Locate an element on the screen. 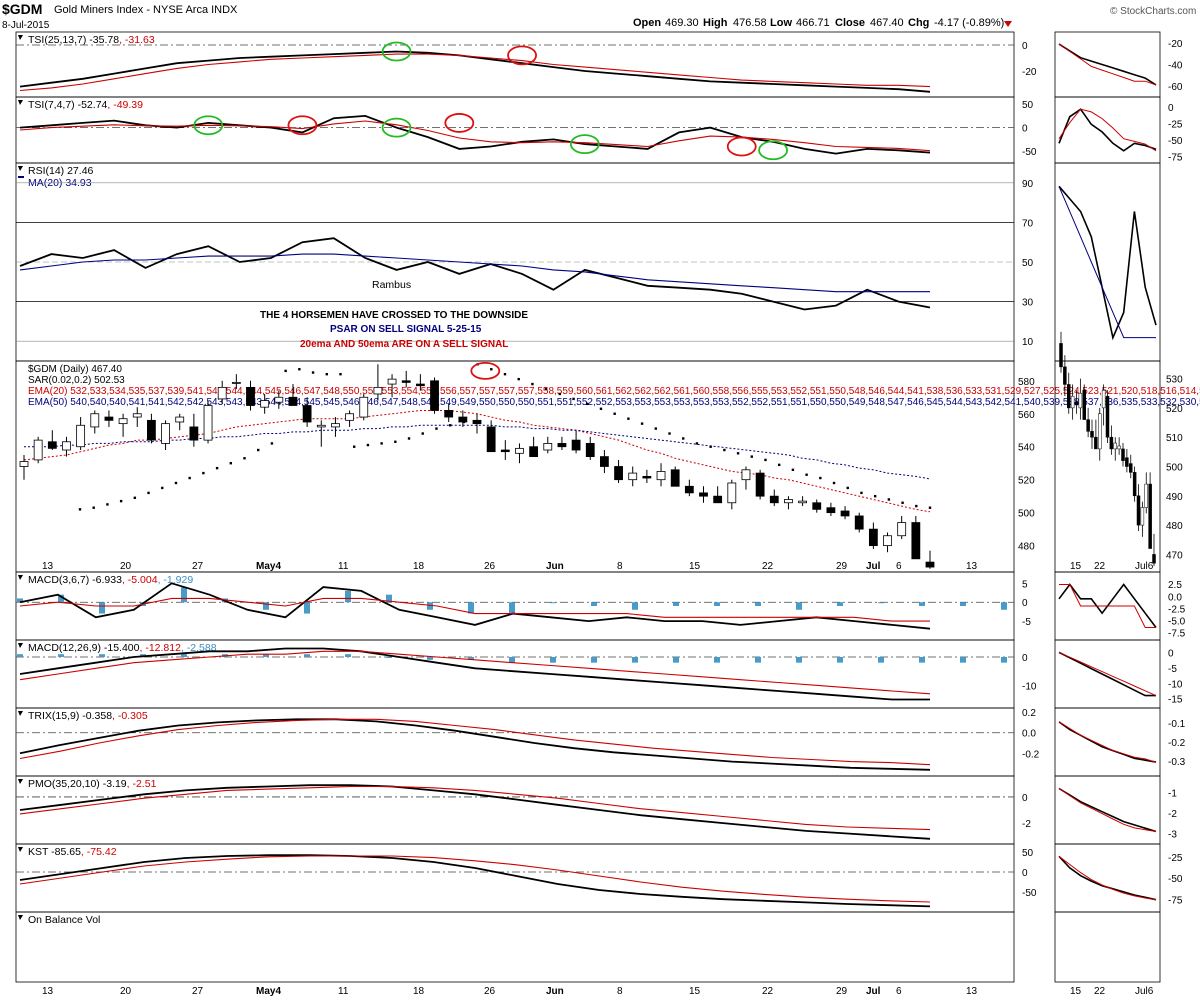 Image resolution: width=1200 pixels, height=1000 pixels. y-tick-kst: 0 is located at coordinates (1025, 873).